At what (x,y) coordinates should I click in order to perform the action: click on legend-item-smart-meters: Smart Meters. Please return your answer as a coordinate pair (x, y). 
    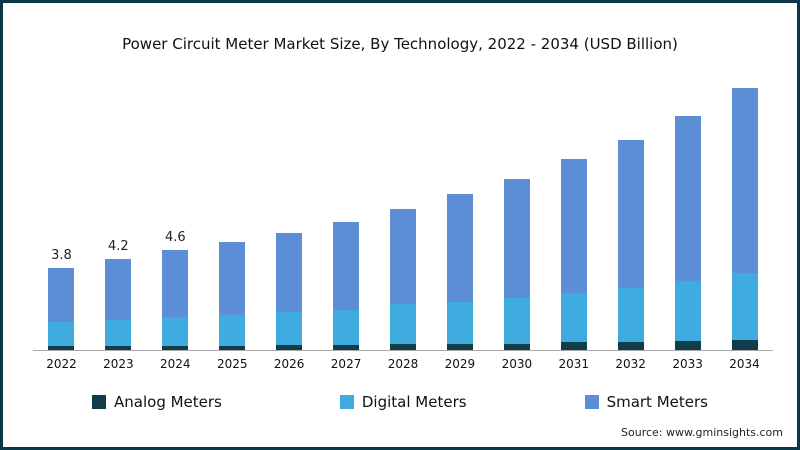
    Looking at the image, I should click on (646, 402).